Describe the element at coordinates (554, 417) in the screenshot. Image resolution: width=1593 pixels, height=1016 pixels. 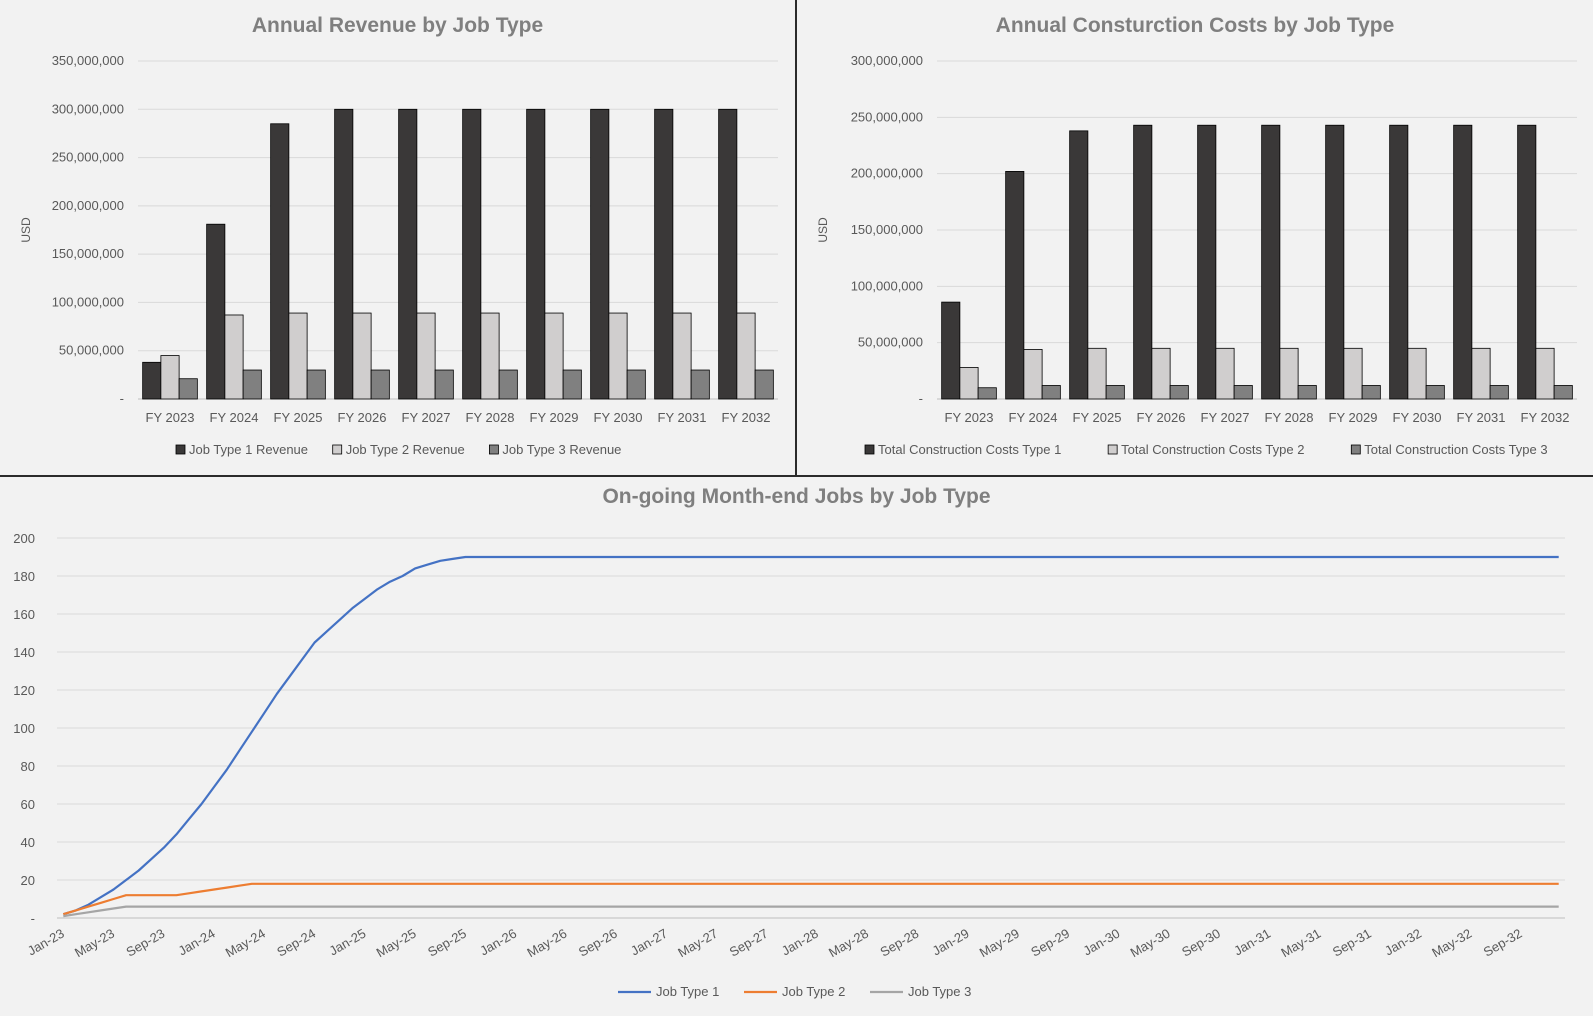
I see `x-tick-label: FY 2029` at that location.